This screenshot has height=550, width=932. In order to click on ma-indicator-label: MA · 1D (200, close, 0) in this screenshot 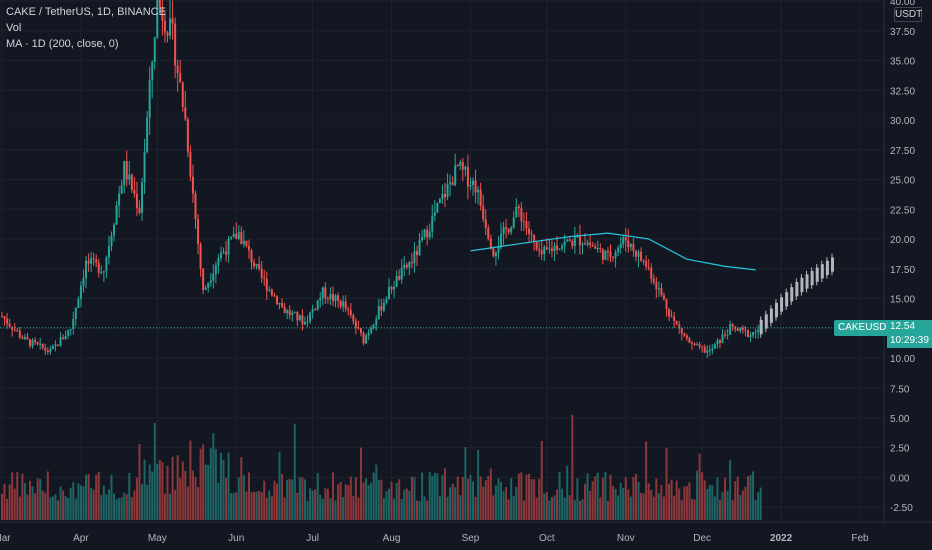, I will do `click(62, 44)`.